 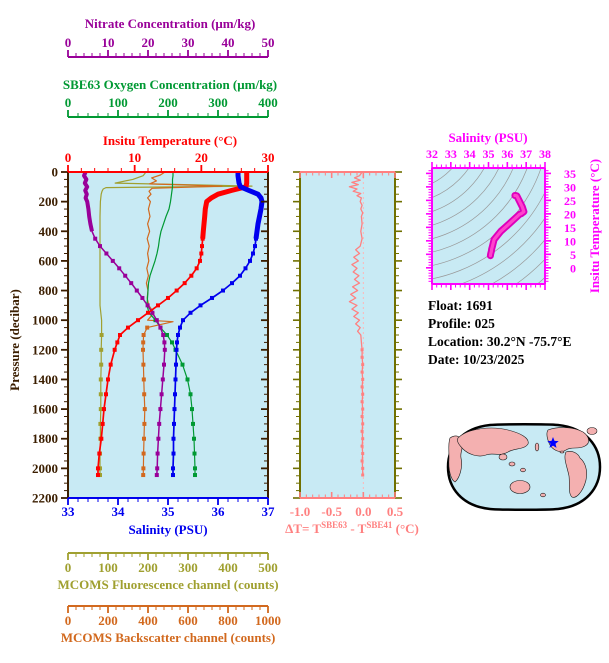 I want to click on map-land-png, so click(x=523, y=470).